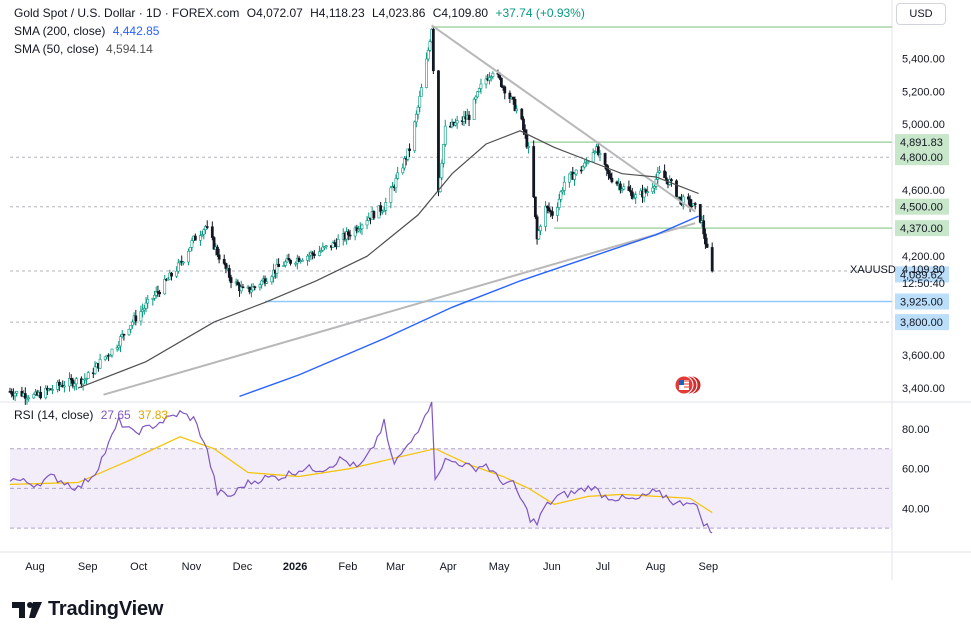 The width and height of the screenshot is (971, 640). Describe the element at coordinates (129, 49) in the screenshot. I see `sma50-value: 4,594.14` at that location.